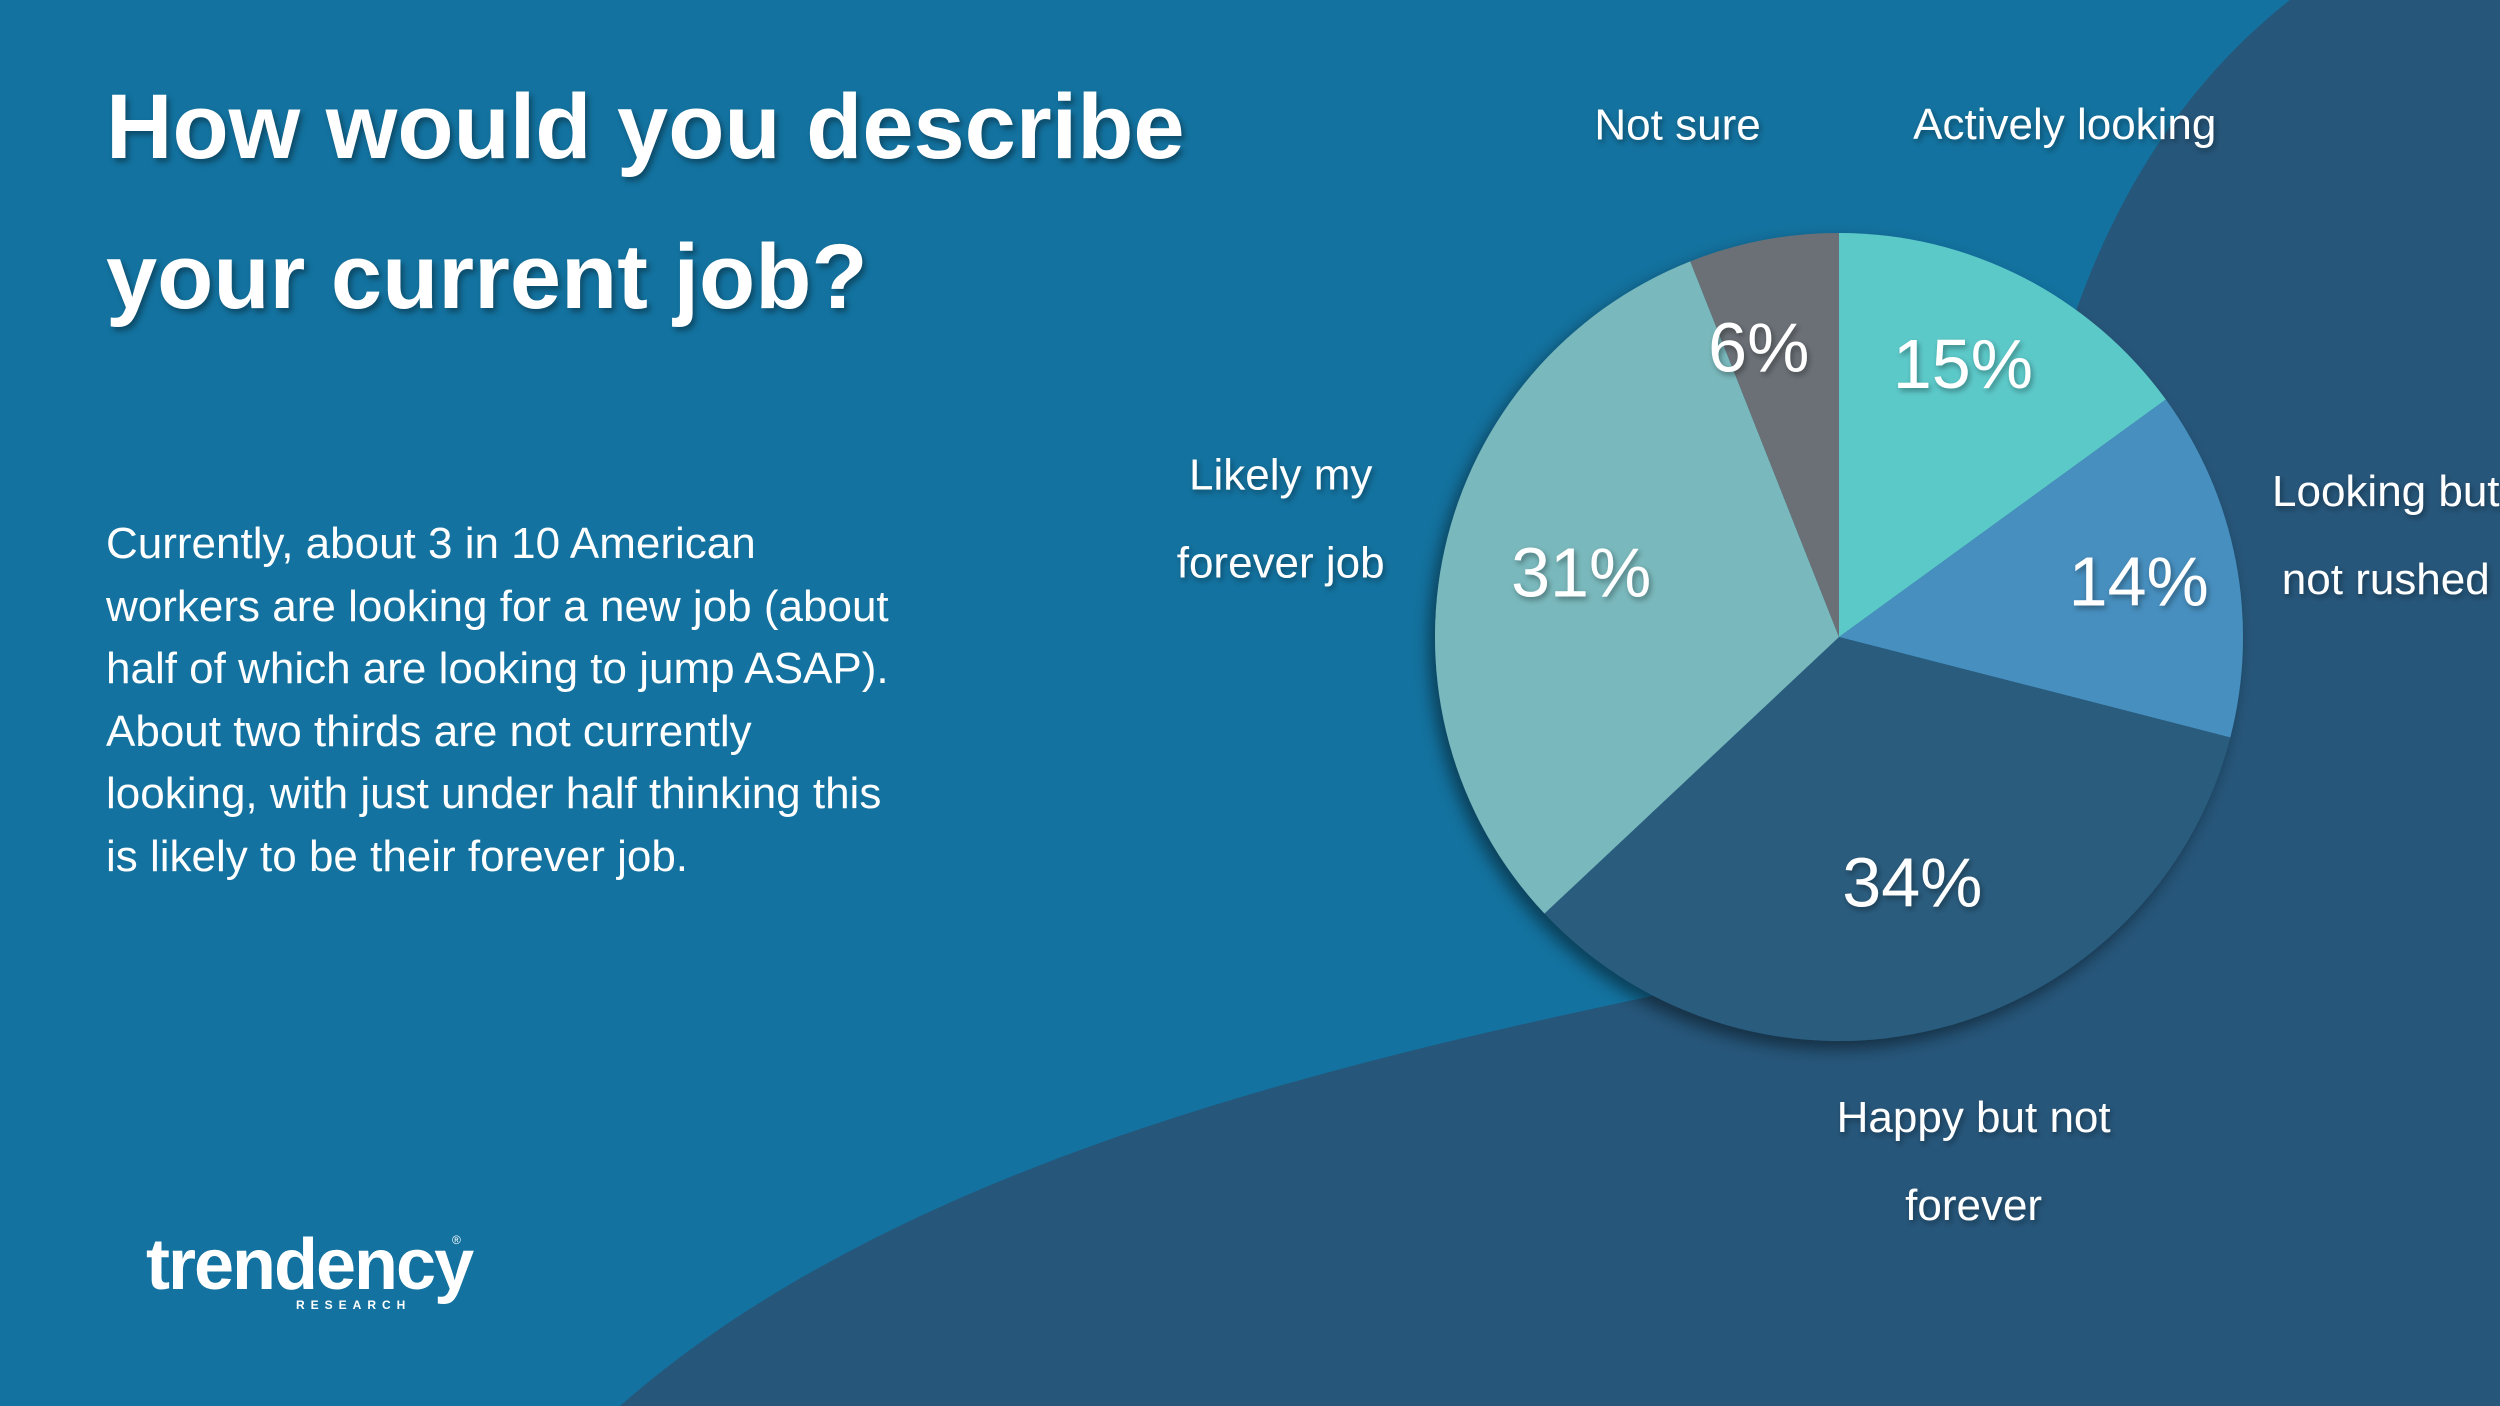 The height and width of the screenshot is (1406, 2500). What do you see at coordinates (497, 606) in the screenshot?
I see `summary-line: workers are looking for a new job (about` at bounding box center [497, 606].